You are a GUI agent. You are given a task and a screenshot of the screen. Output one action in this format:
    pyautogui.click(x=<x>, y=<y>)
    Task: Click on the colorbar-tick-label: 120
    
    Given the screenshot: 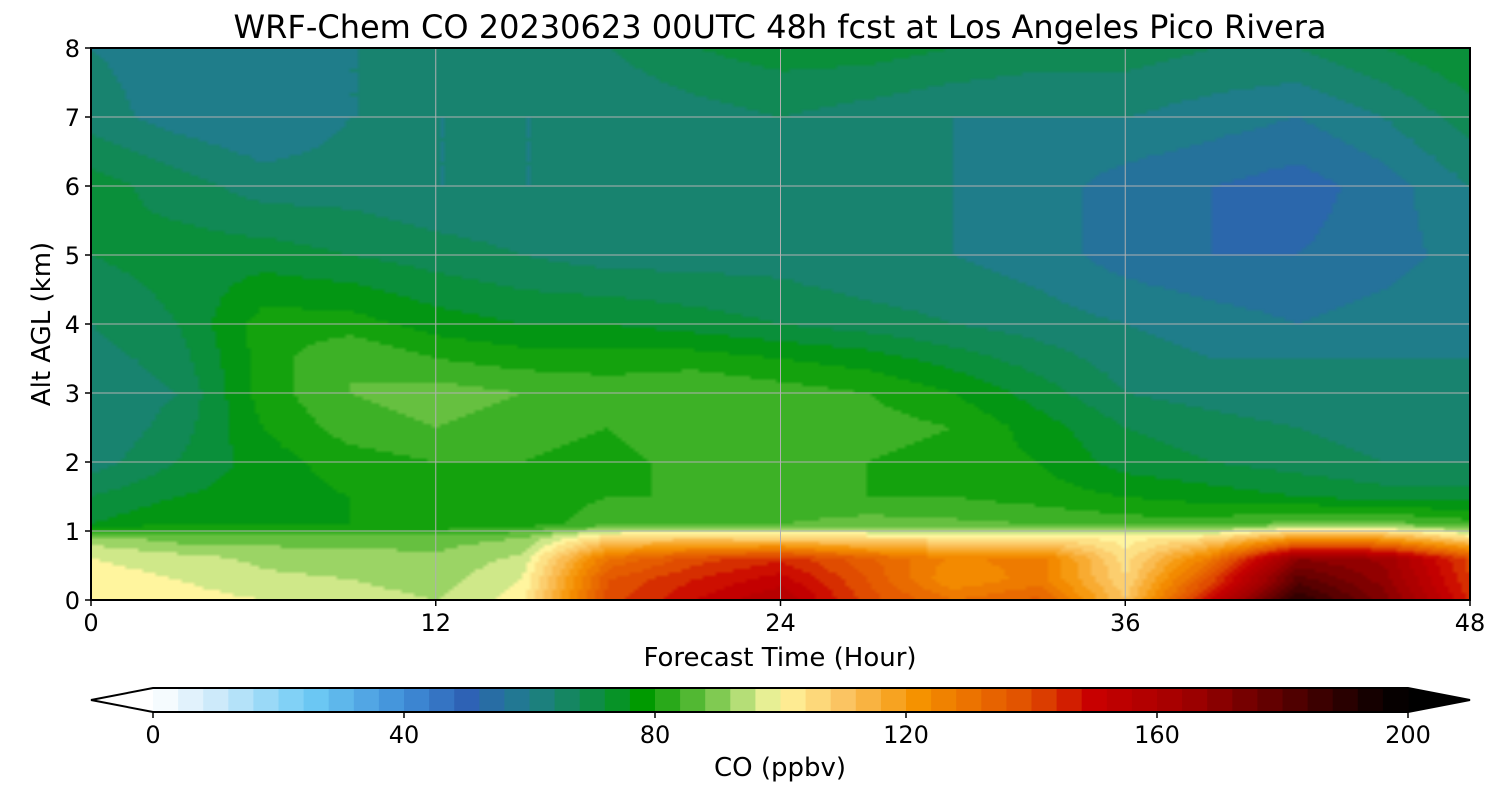 What is the action you would take?
    pyautogui.click(x=906, y=735)
    